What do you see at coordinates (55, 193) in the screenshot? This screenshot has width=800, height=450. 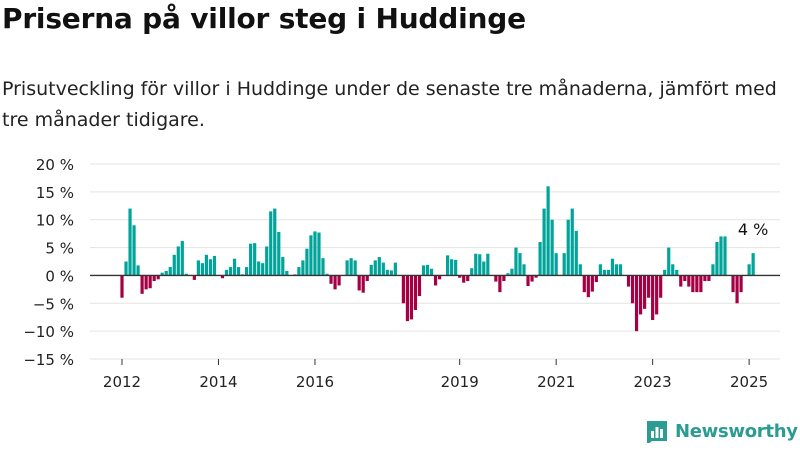 I see `y-tick-label: 15 %` at bounding box center [55, 193].